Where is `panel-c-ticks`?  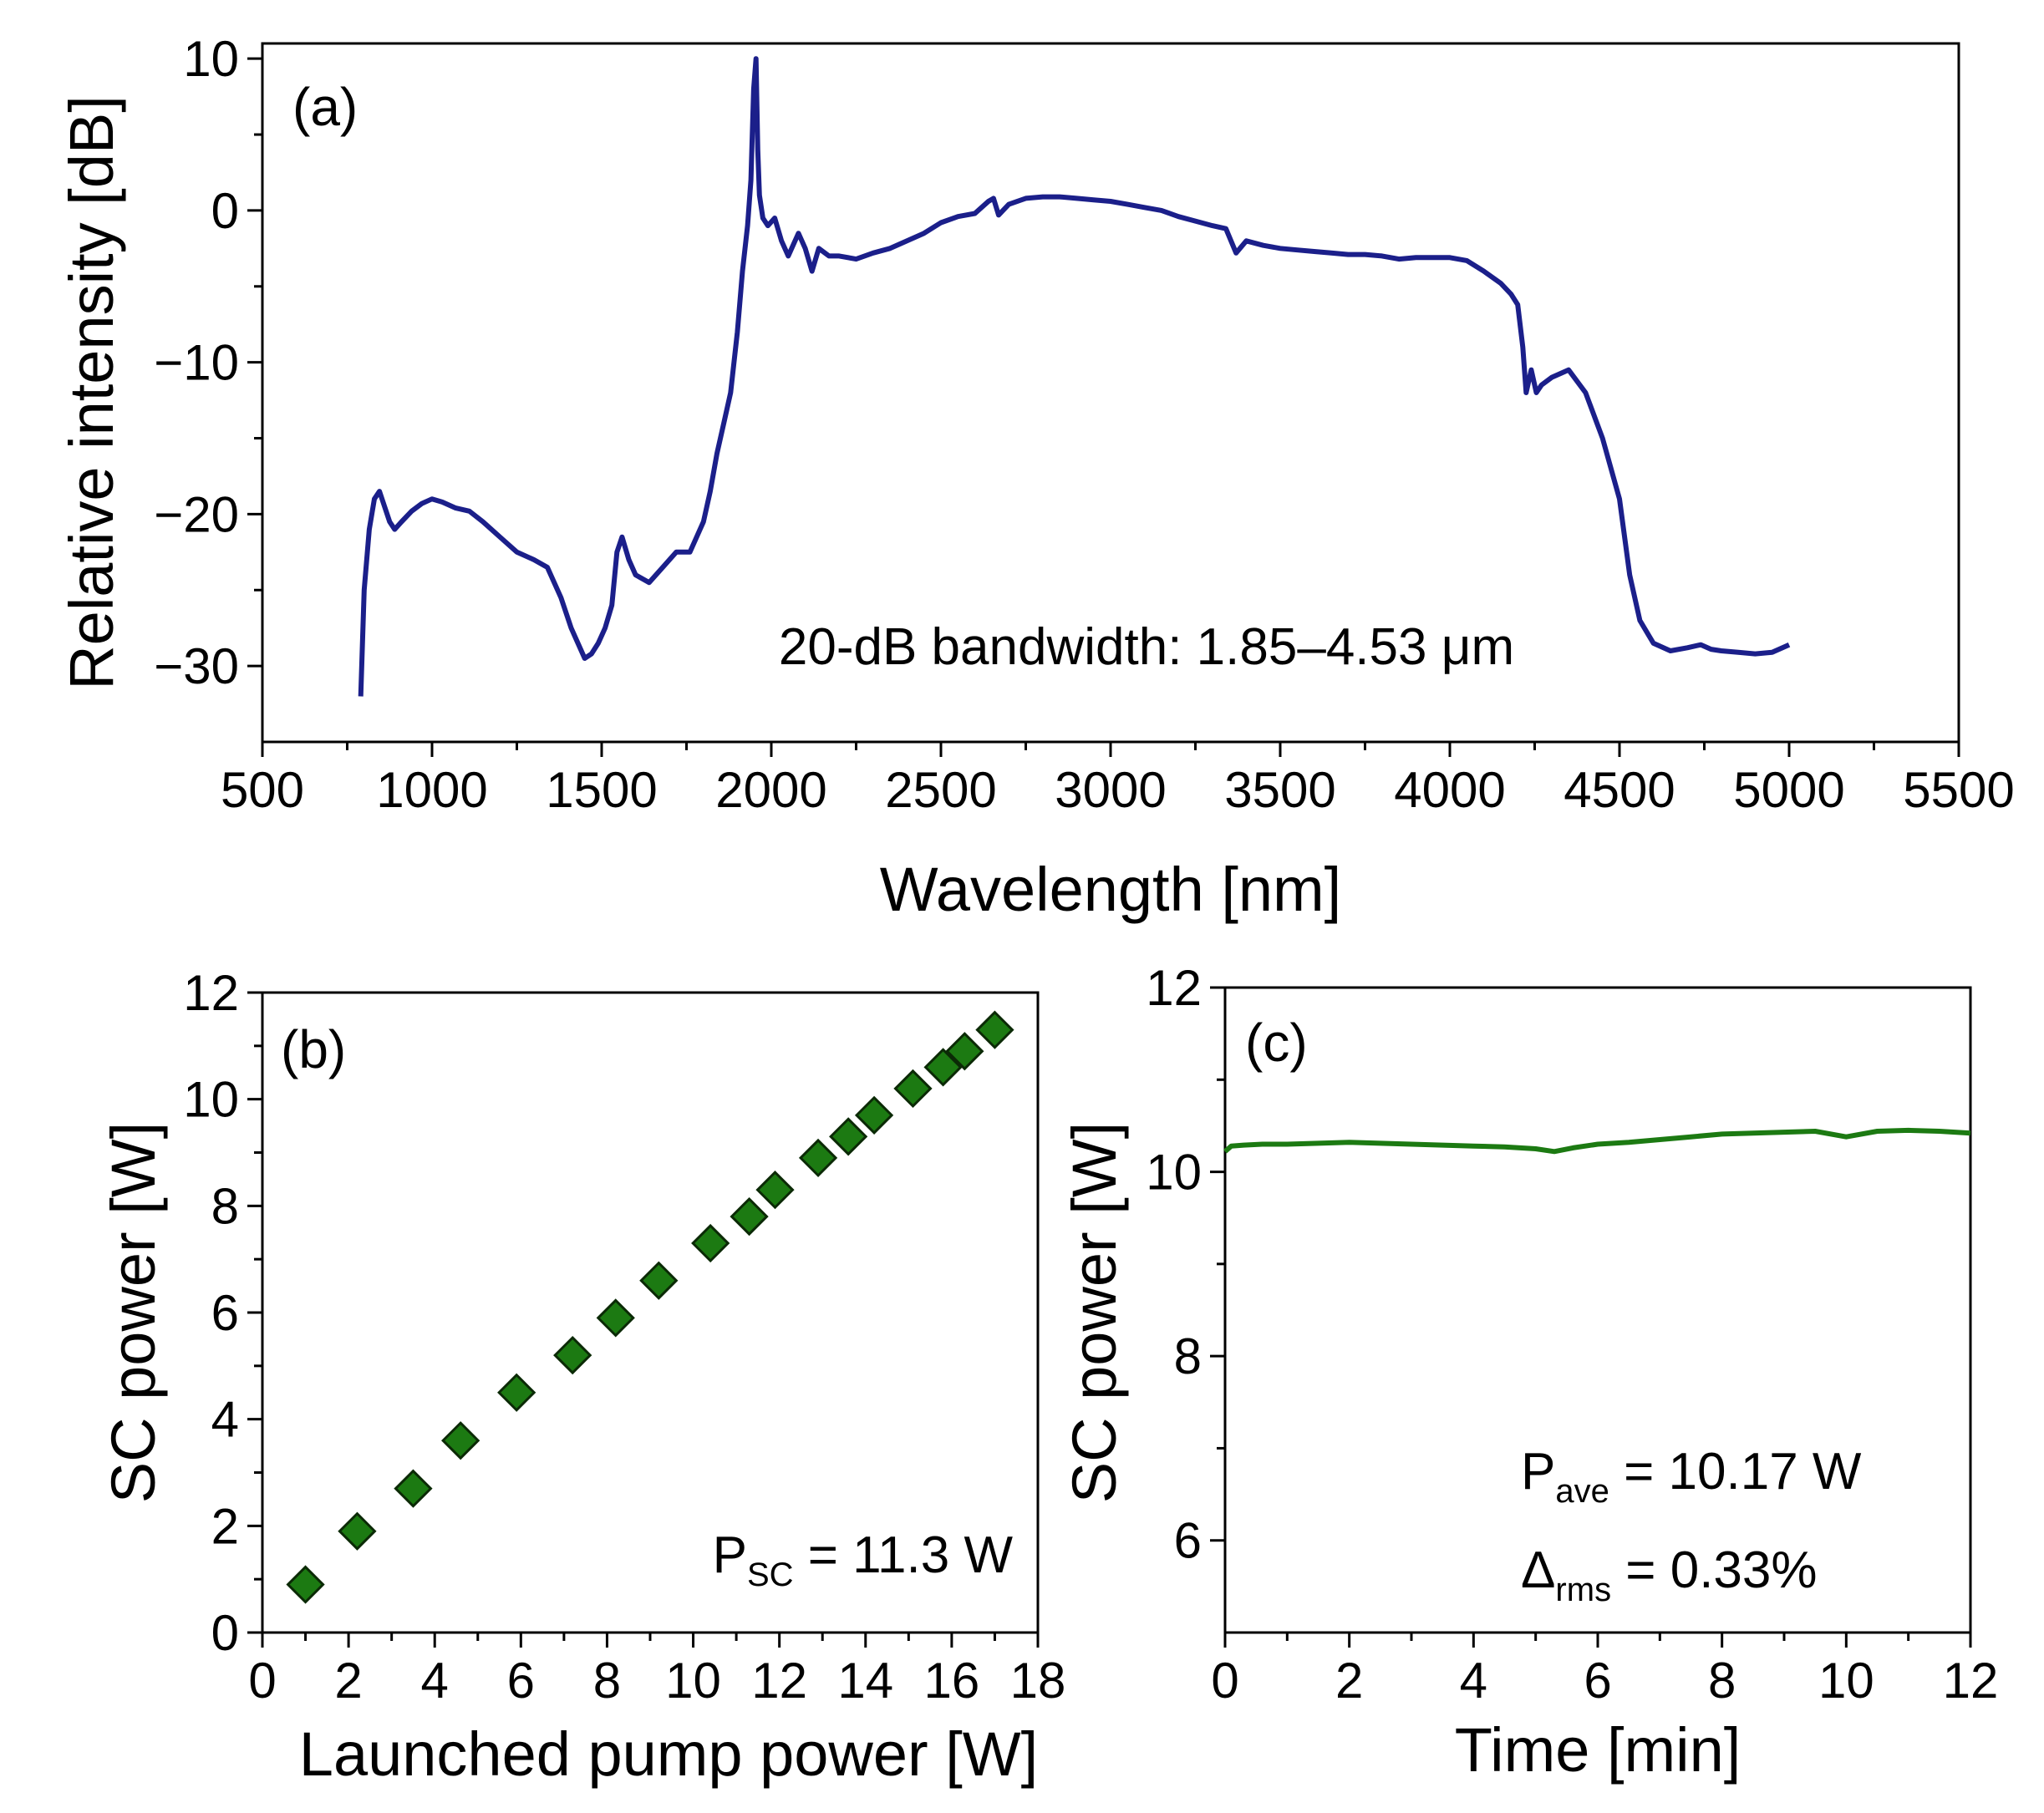
panel-c-ticks is located at coordinates (1591, 1317).